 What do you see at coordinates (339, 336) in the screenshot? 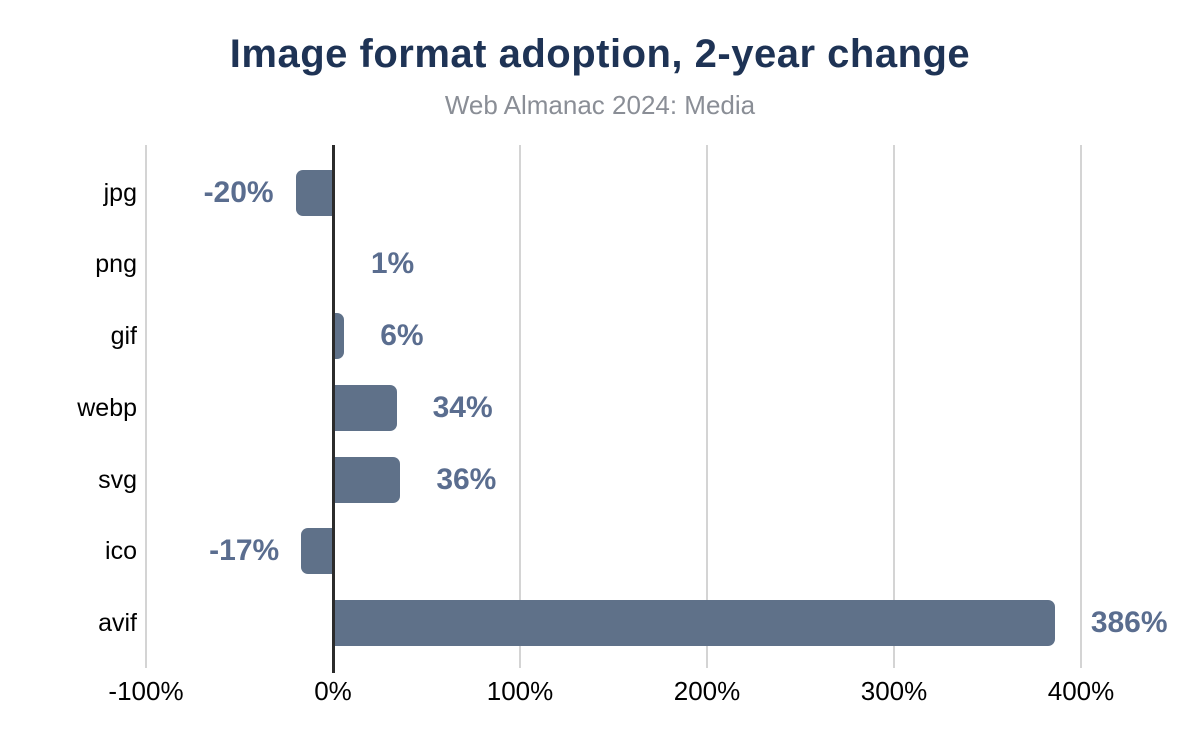
I see `bar-gif` at bounding box center [339, 336].